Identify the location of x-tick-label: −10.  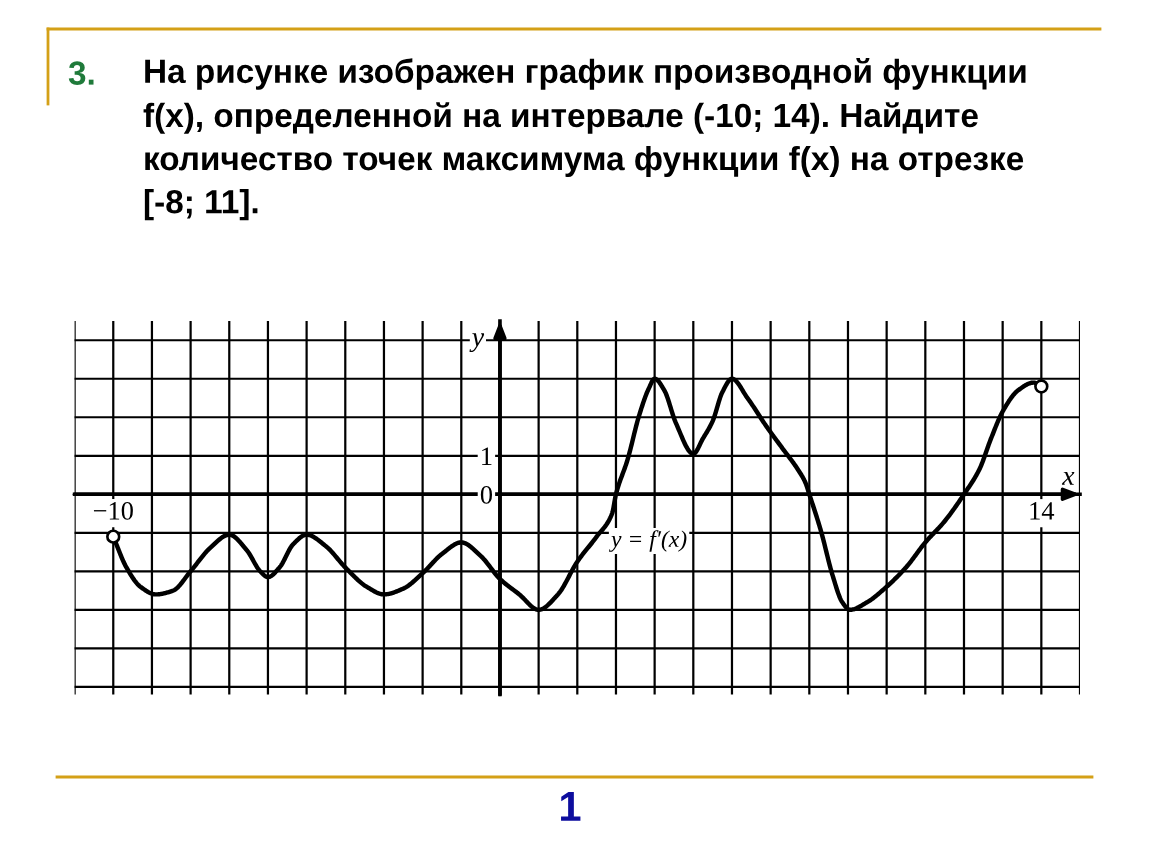
(113, 510).